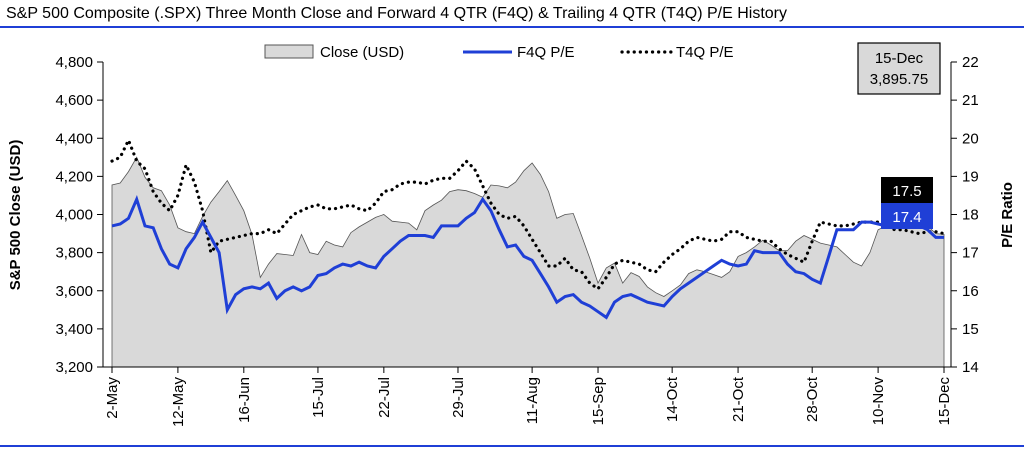  What do you see at coordinates (878, 401) in the screenshot?
I see `x-tick-label: 10-Nov` at bounding box center [878, 401].